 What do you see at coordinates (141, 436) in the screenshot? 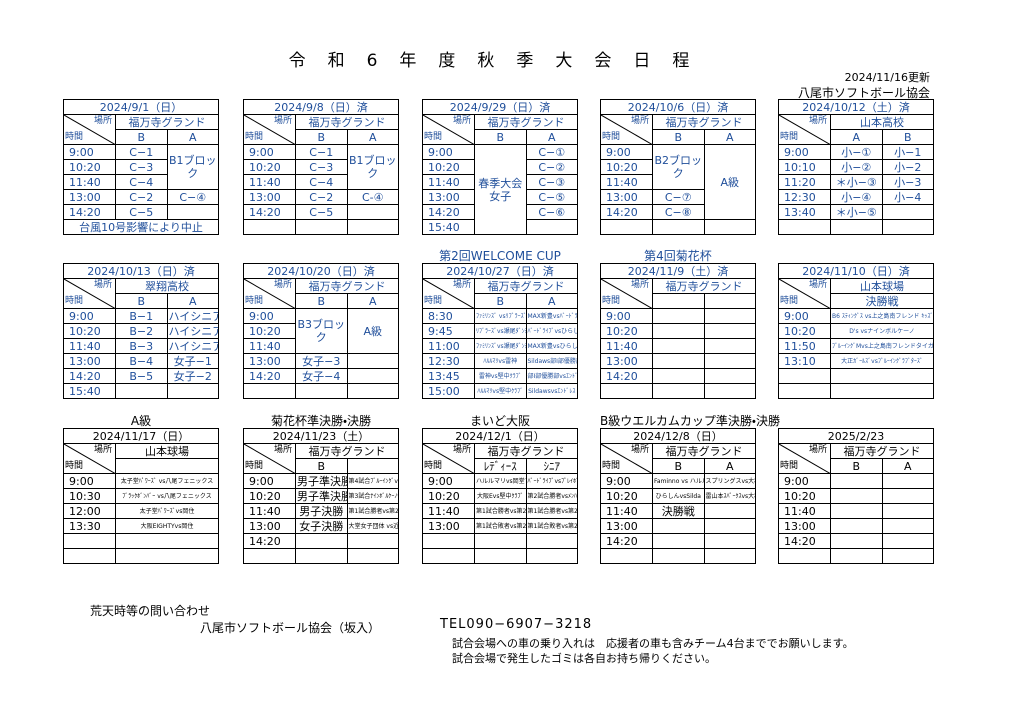
I see `date-row: 2024/11/17（日）` at bounding box center [141, 436].